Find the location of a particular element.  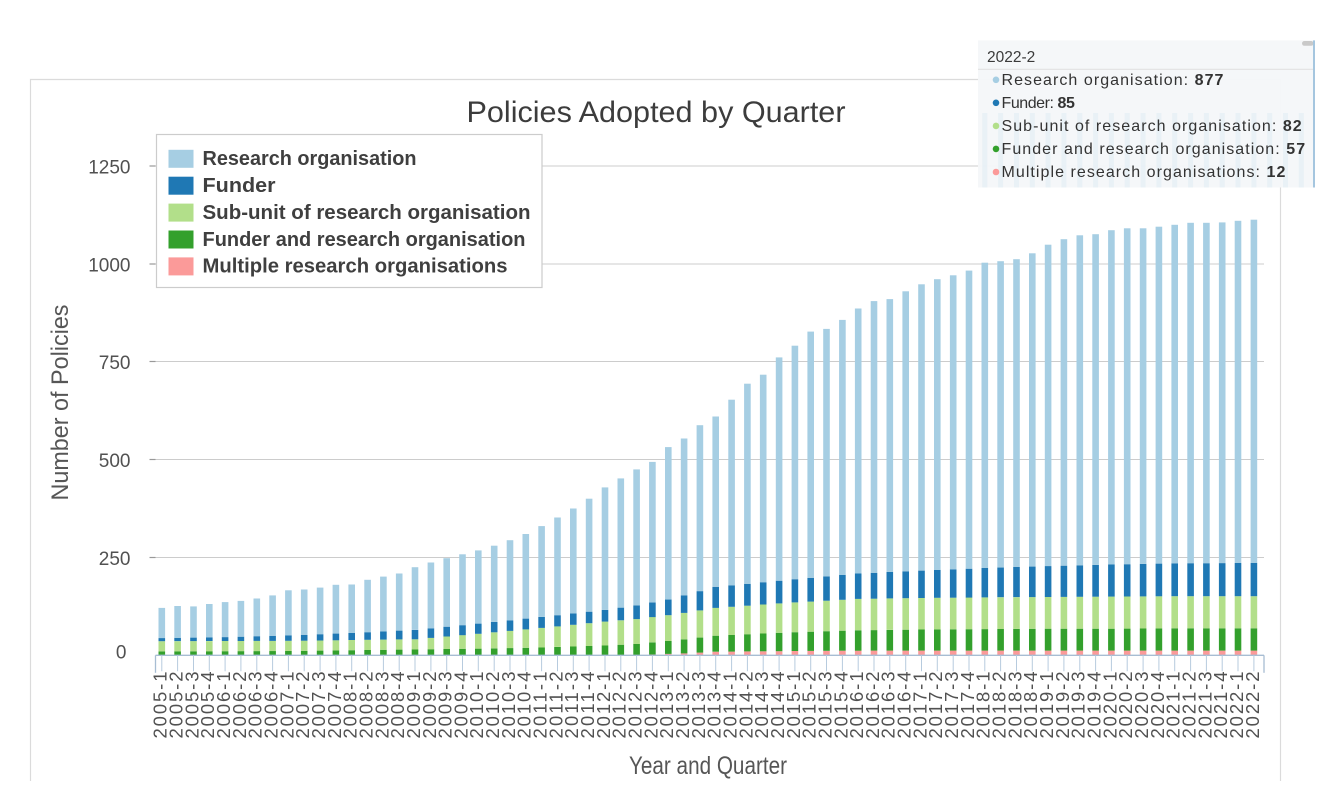

svg-text: 2015-2 is located at coordinates (809, 705).